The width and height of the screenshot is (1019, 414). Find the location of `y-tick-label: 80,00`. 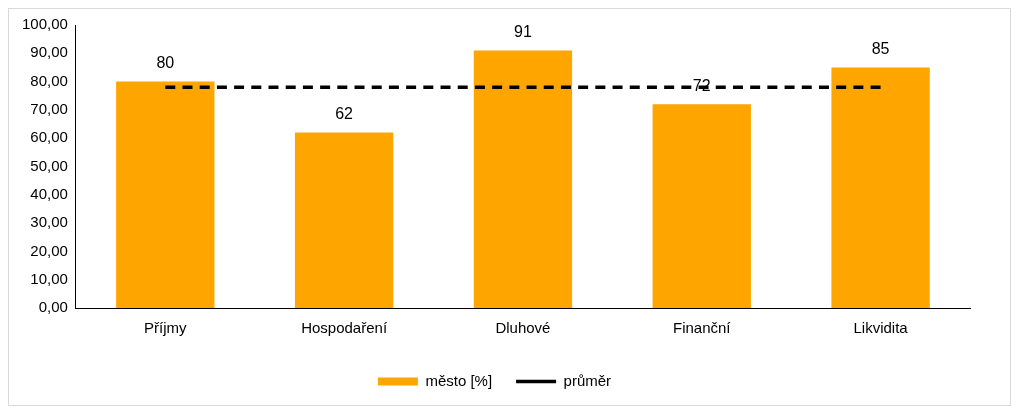

y-tick-label: 80,00 is located at coordinates (49, 80).